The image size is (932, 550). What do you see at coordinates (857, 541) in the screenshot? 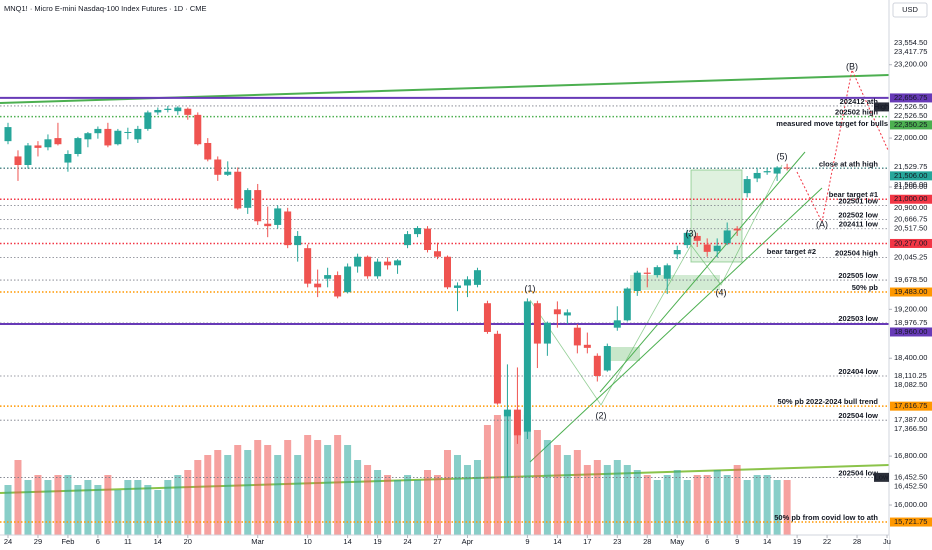
I see `x-tick-label: 28` at bounding box center [857, 541].